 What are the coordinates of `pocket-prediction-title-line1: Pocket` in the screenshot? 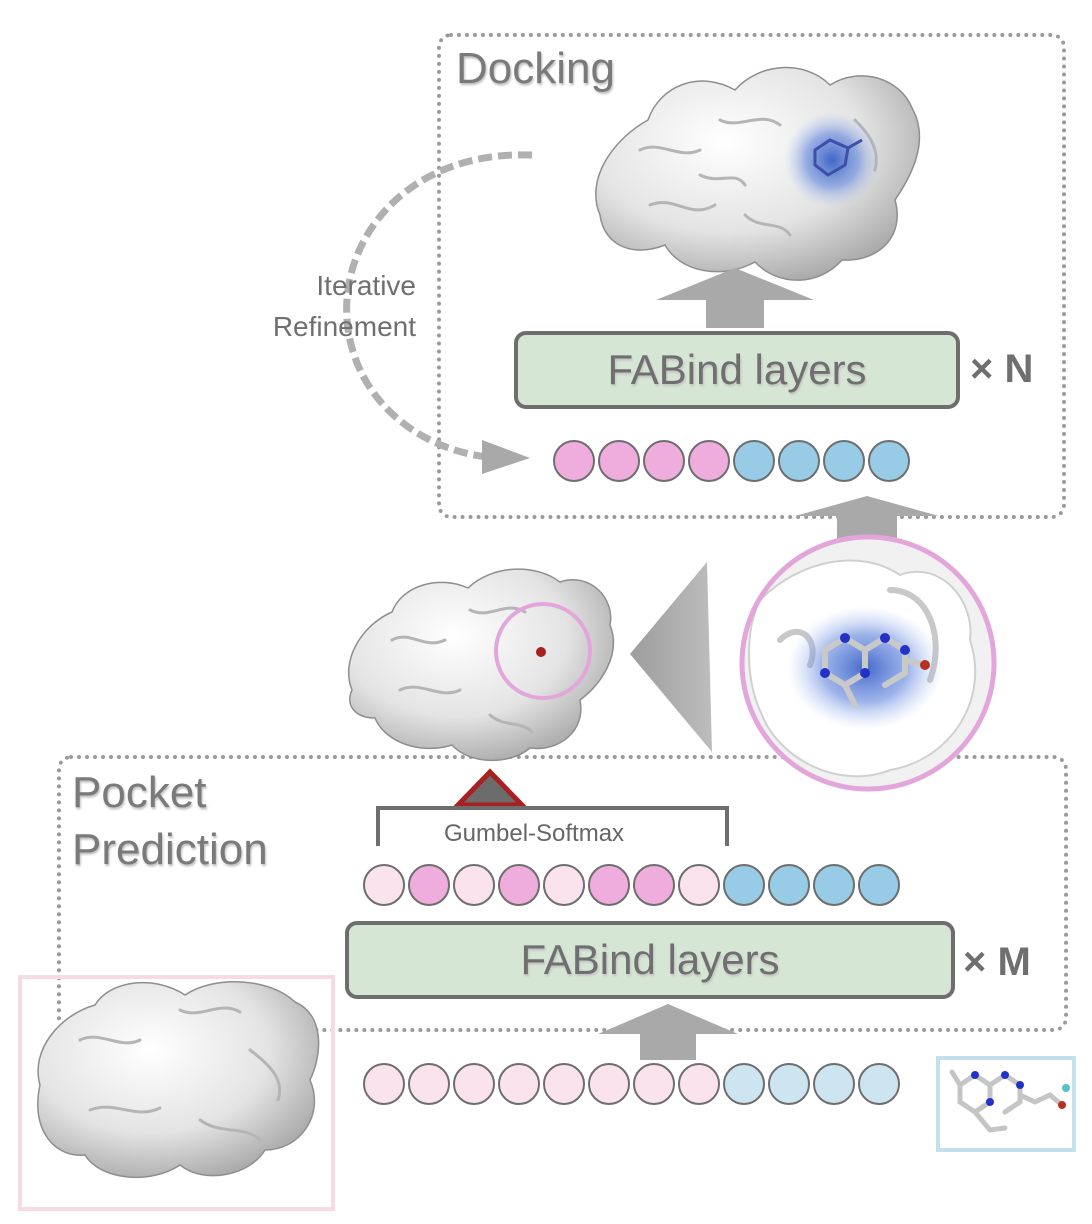 It's located at (139, 792).